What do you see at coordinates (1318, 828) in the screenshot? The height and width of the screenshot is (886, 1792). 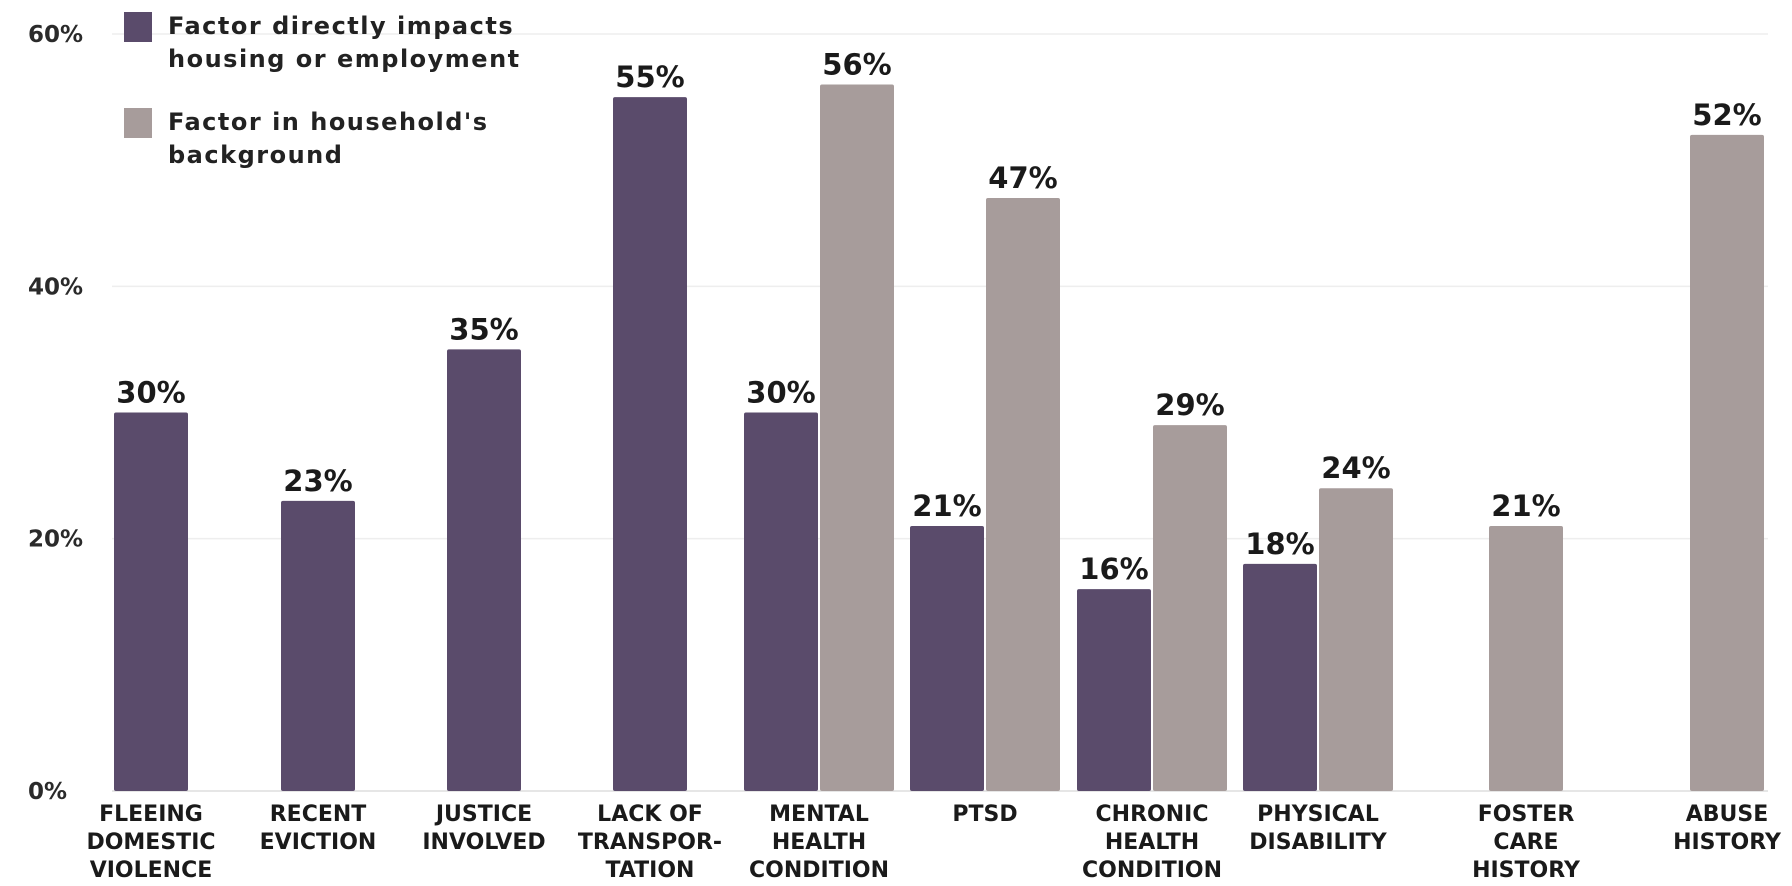 I see `category-label: PHYSICAL DISABILITY` at bounding box center [1318, 828].